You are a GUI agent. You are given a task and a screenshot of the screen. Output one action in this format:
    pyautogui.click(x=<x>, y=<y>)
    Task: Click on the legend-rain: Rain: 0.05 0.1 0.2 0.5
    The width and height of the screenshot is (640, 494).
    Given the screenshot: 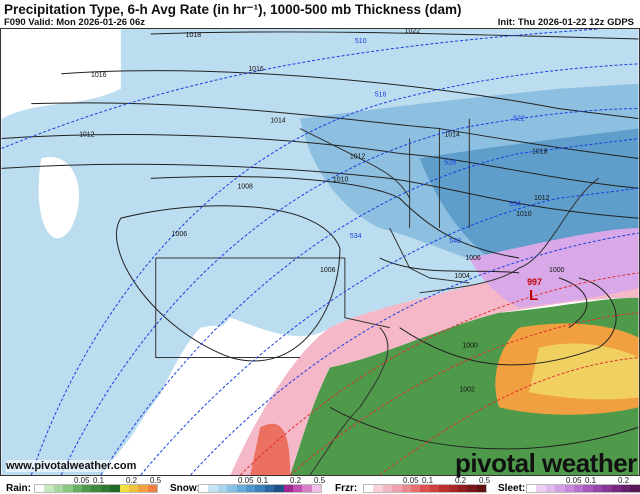 What is the action you would take?
    pyautogui.click(x=83, y=485)
    